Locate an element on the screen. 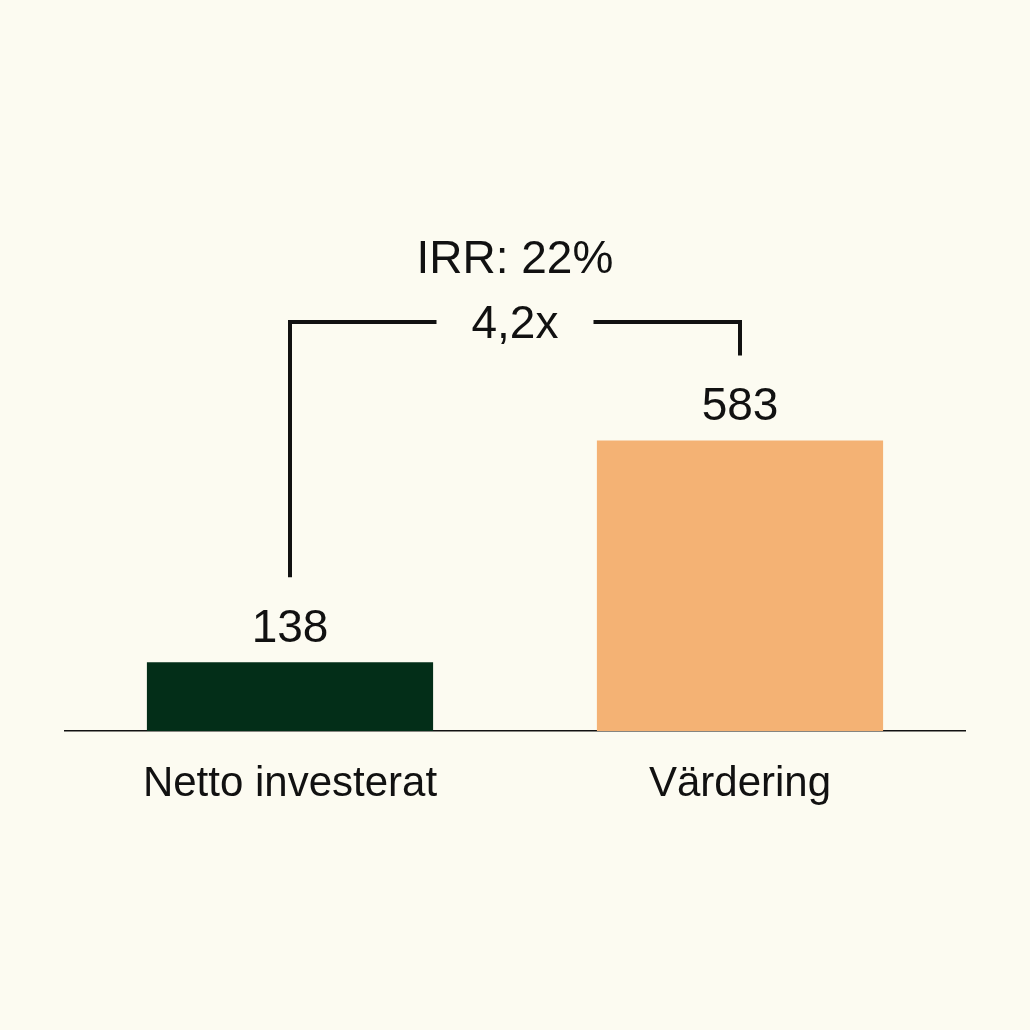  x-tick-label: Värdering is located at coordinates (740, 781).